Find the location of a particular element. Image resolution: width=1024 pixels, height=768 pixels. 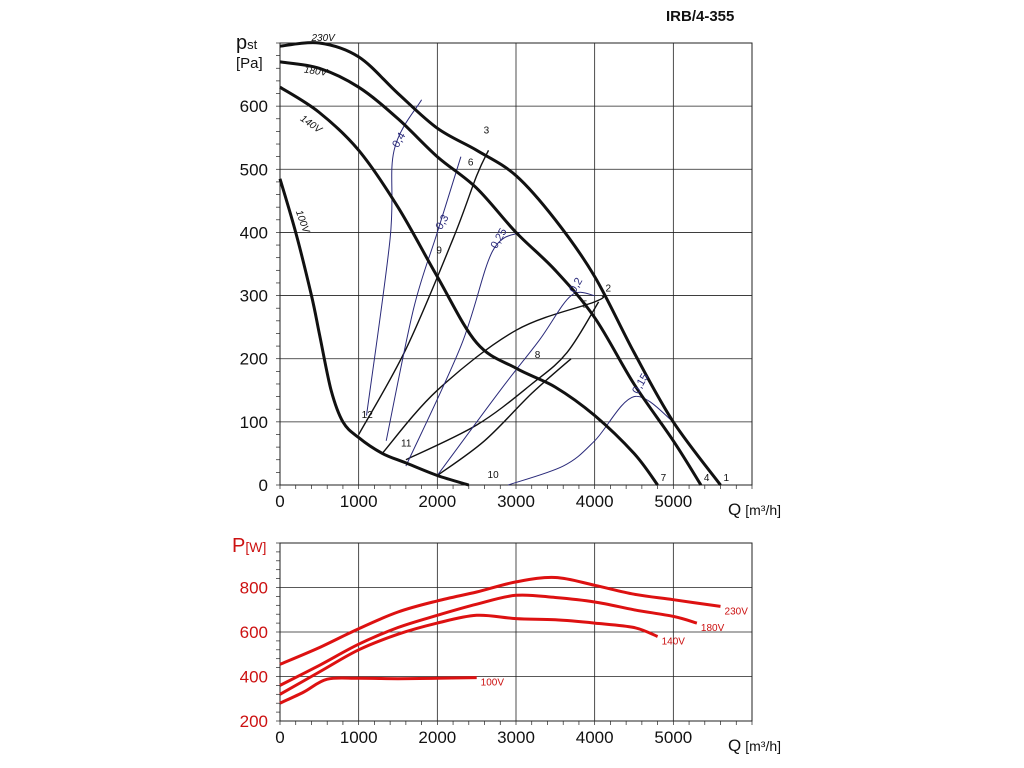

pressure-x-tick-label: 5000 is located at coordinates (673, 501).